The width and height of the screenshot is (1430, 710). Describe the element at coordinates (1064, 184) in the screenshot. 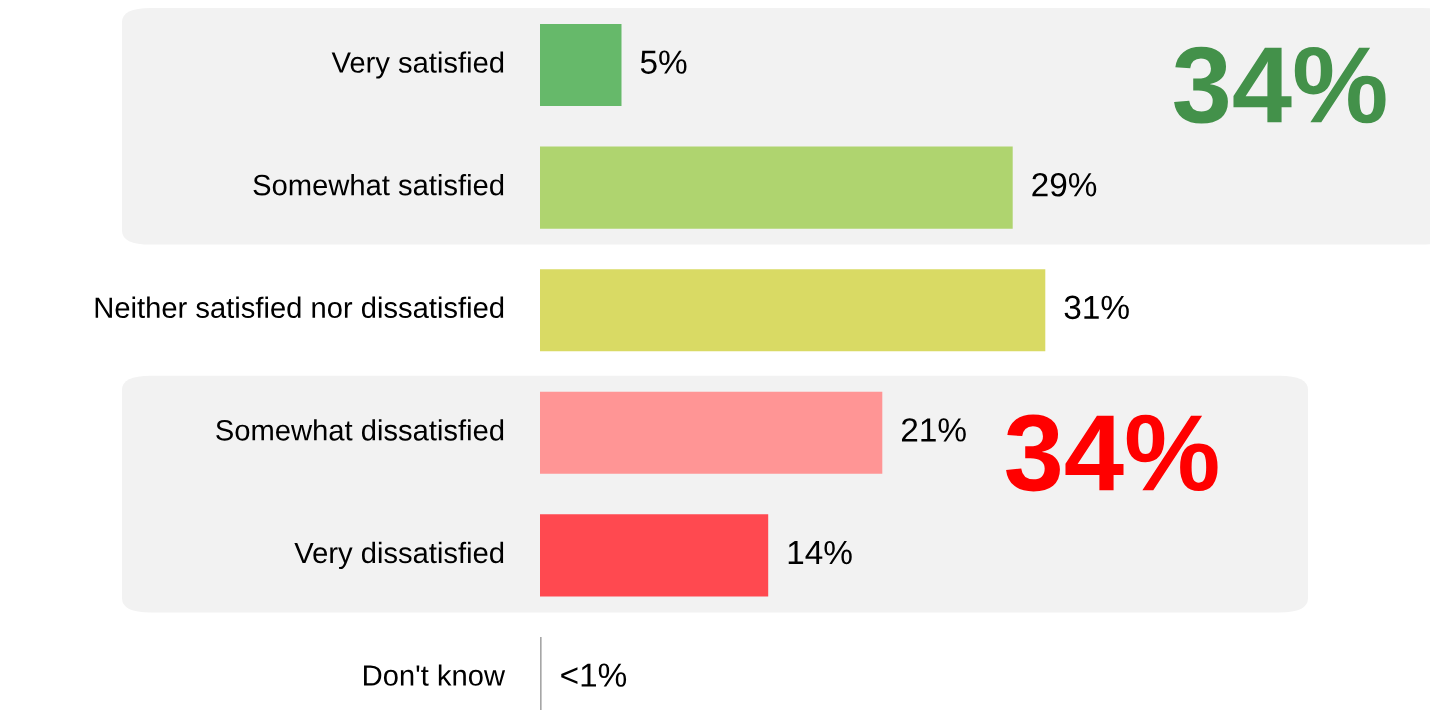

I see `data-label: 29%` at that location.